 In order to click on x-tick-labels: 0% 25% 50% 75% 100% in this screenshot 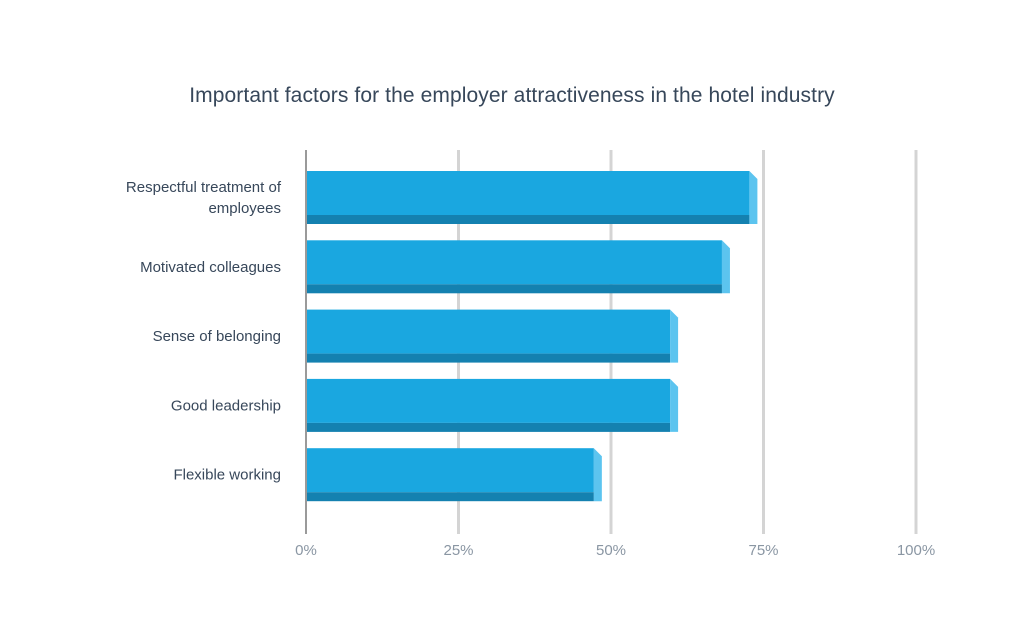, I will do `click(615, 550)`.